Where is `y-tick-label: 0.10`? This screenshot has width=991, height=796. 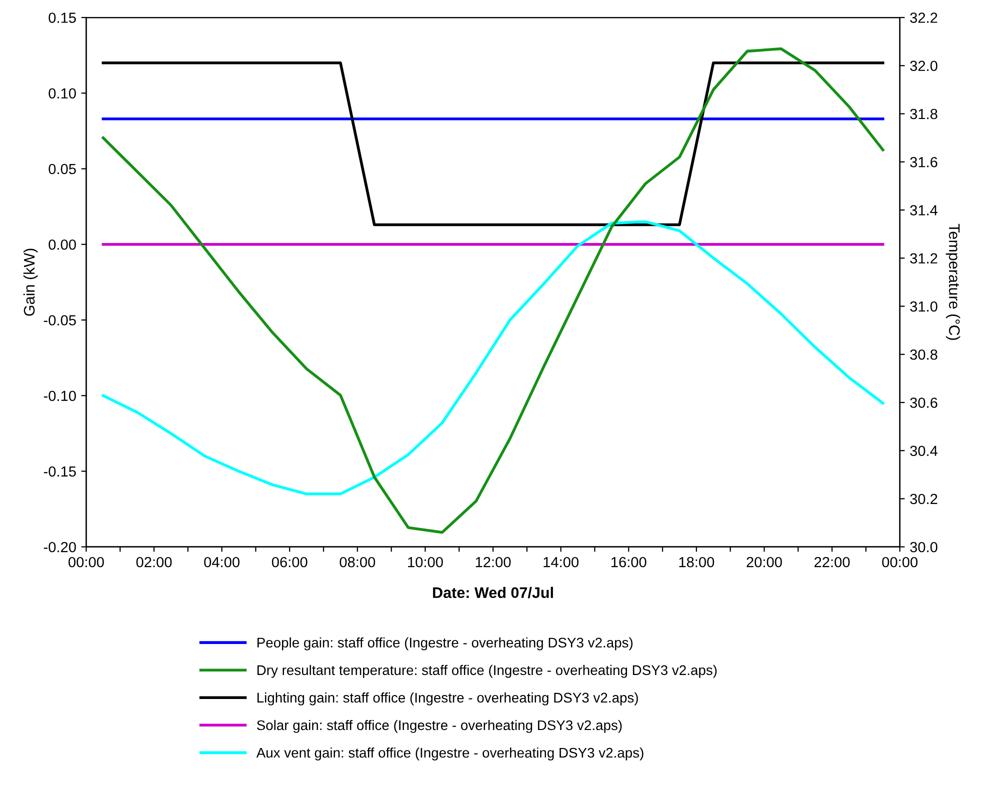
y-tick-label: 0.10 is located at coordinates (62, 93).